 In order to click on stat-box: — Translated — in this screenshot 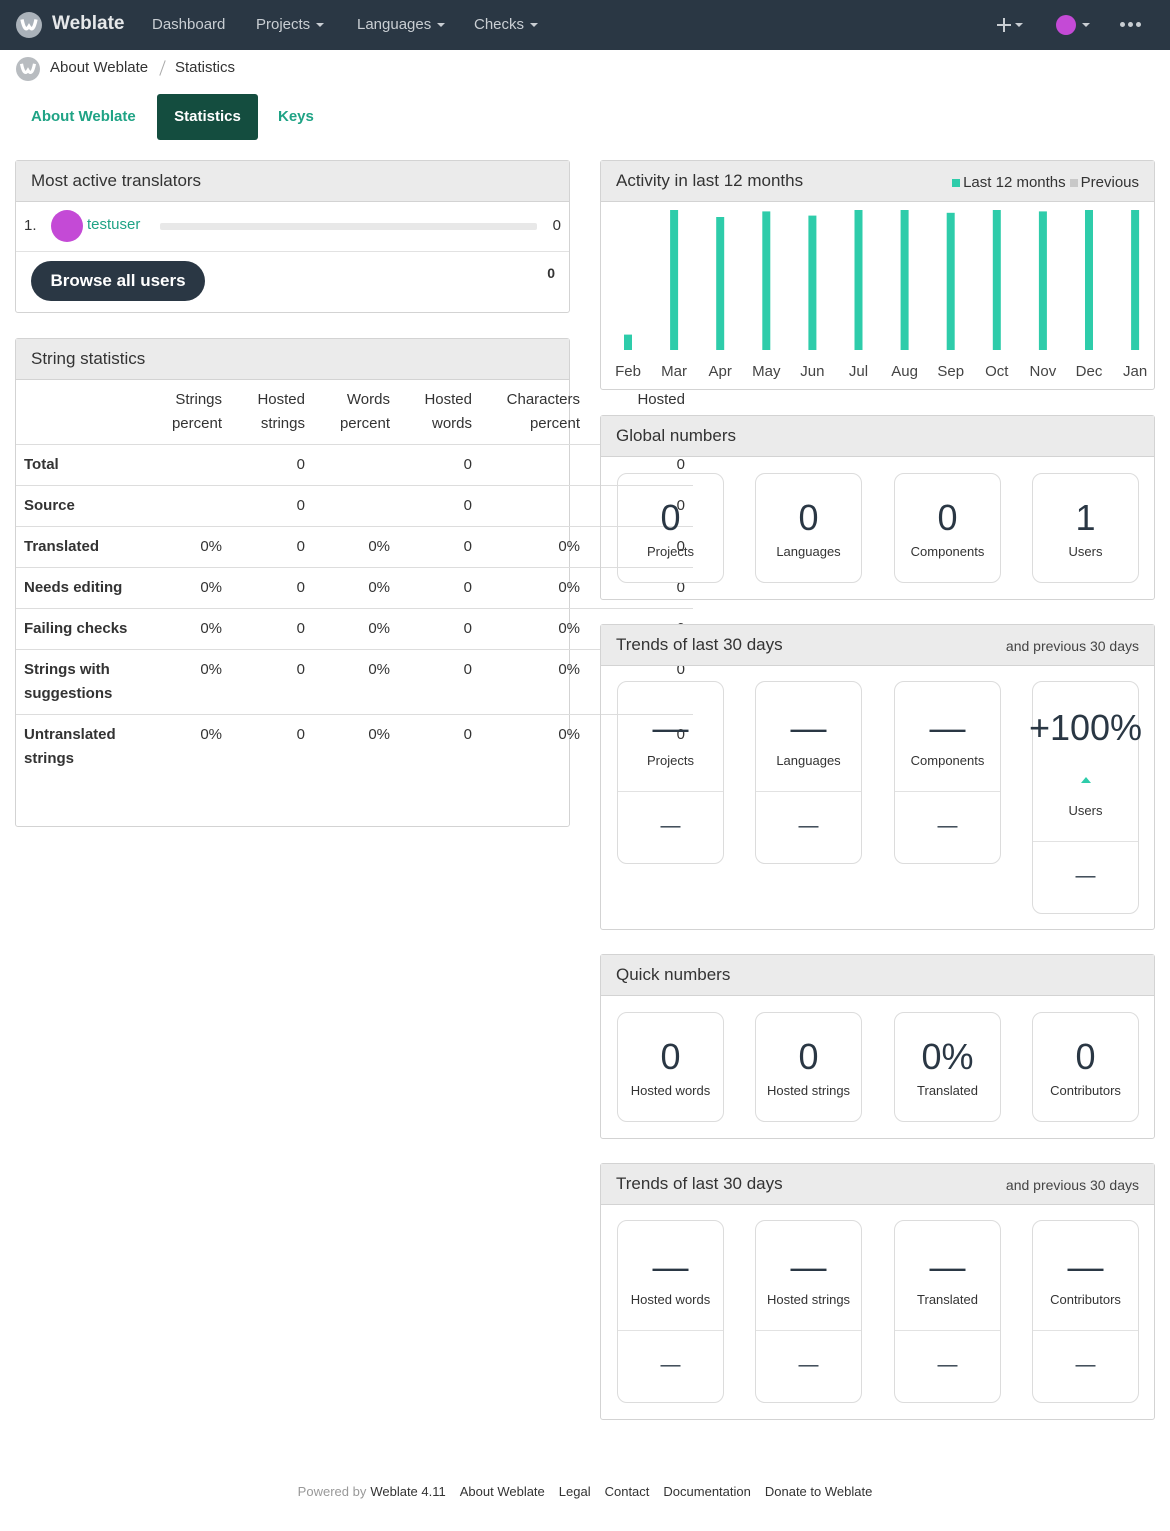, I will do `click(947, 1311)`.